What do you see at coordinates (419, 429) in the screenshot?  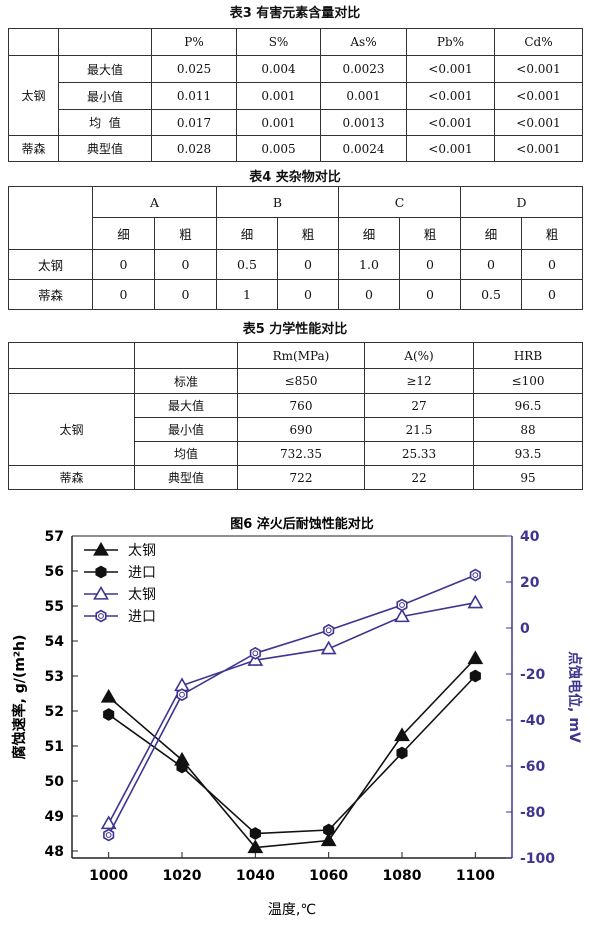 I see `table-cell: 21.5` at bounding box center [419, 429].